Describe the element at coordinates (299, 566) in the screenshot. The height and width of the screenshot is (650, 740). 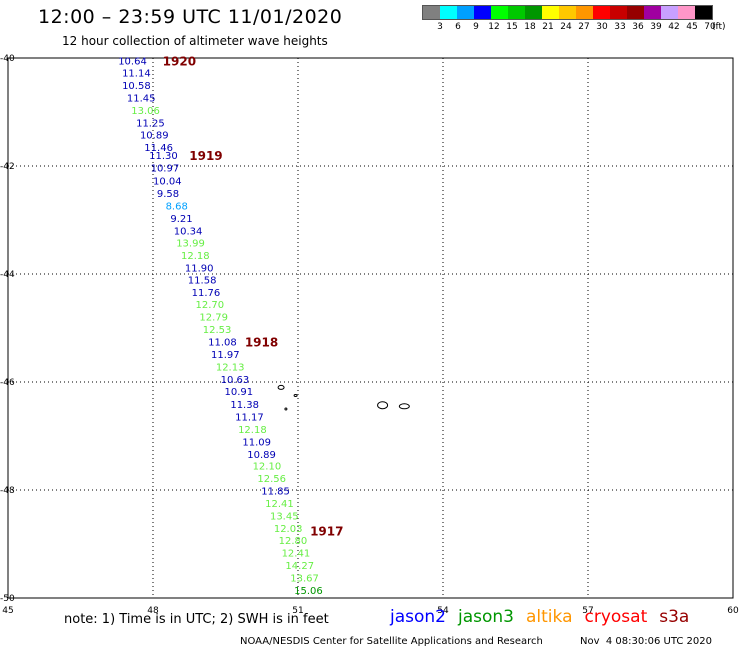
I see `wave-height-reading: 14.27` at that location.